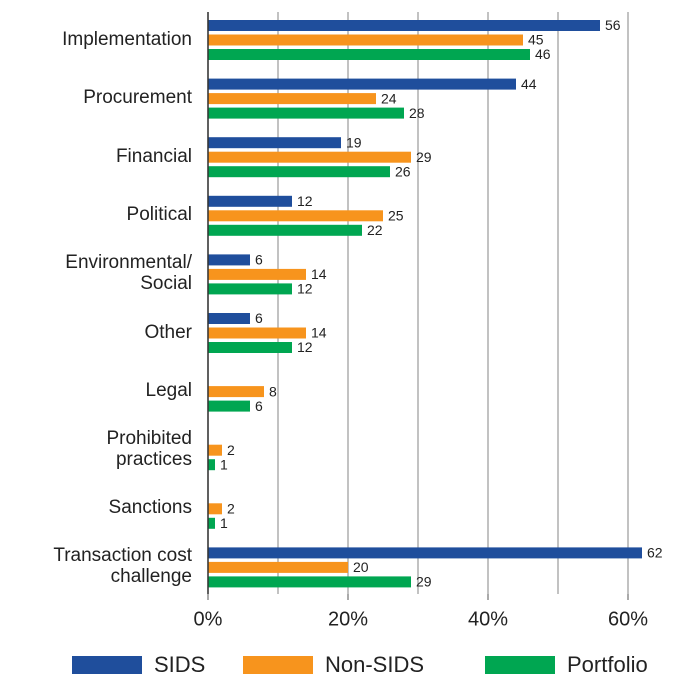 This screenshot has width=685, height=682. I want to click on data-label: 26, so click(403, 171).